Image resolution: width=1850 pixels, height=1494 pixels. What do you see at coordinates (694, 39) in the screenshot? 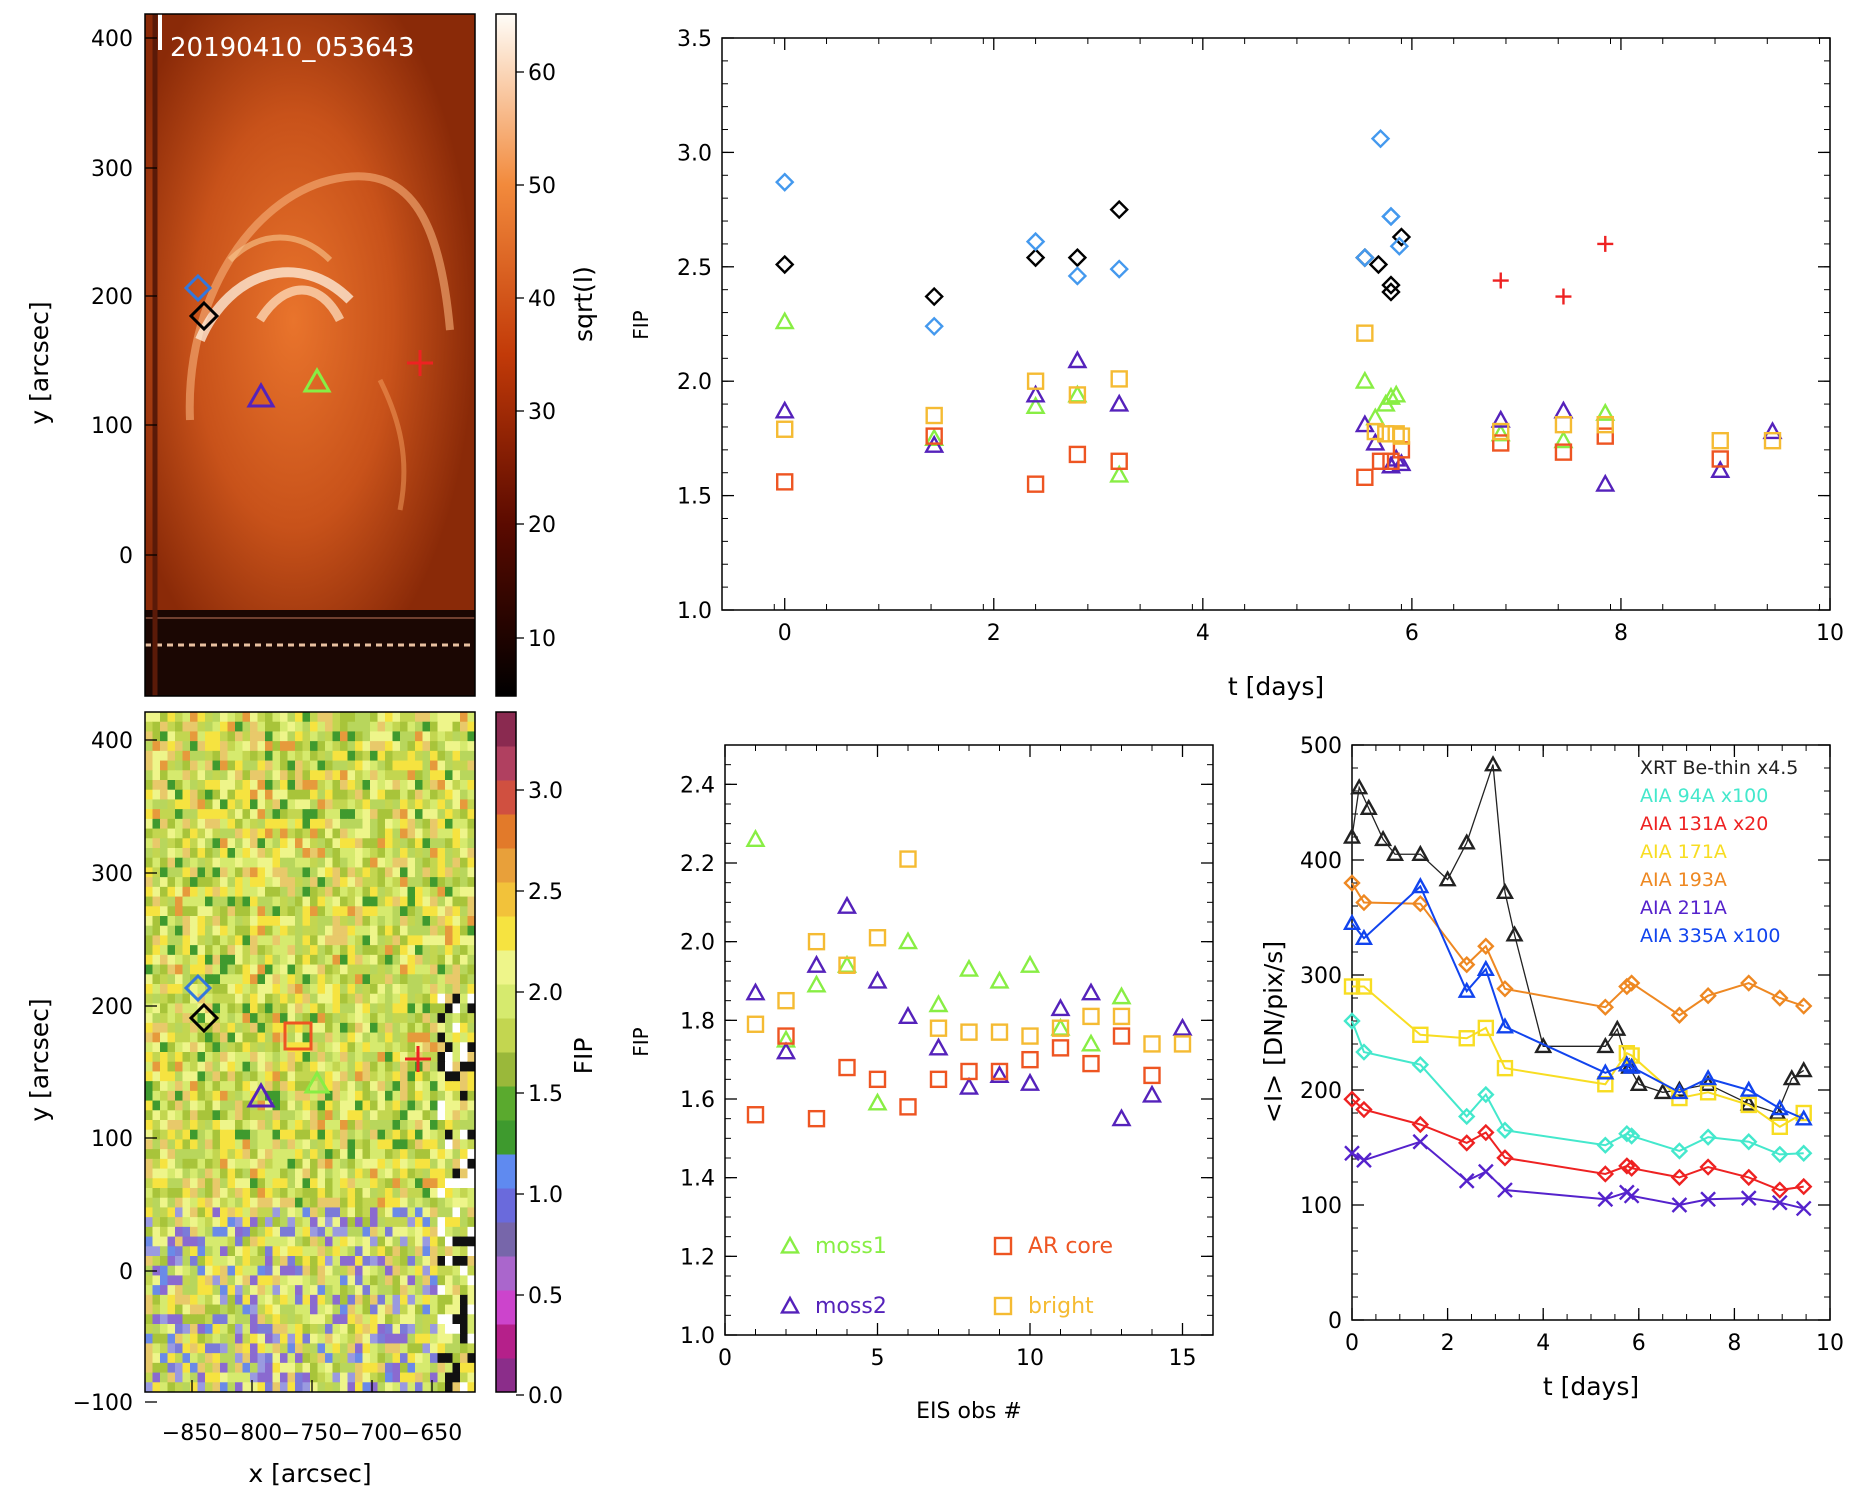
I see `y-tick-label: 3.5` at bounding box center [694, 39].